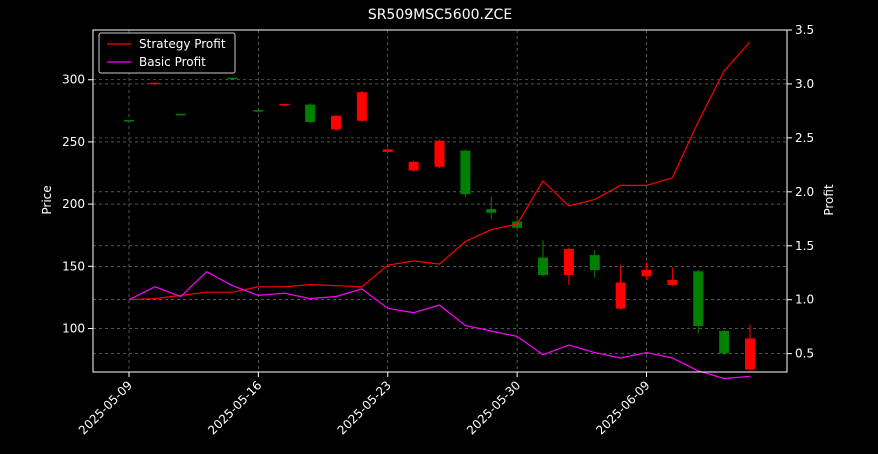 The image size is (878, 454). I want to click on legend: Strategy Profit Basic Profit, so click(167, 53).